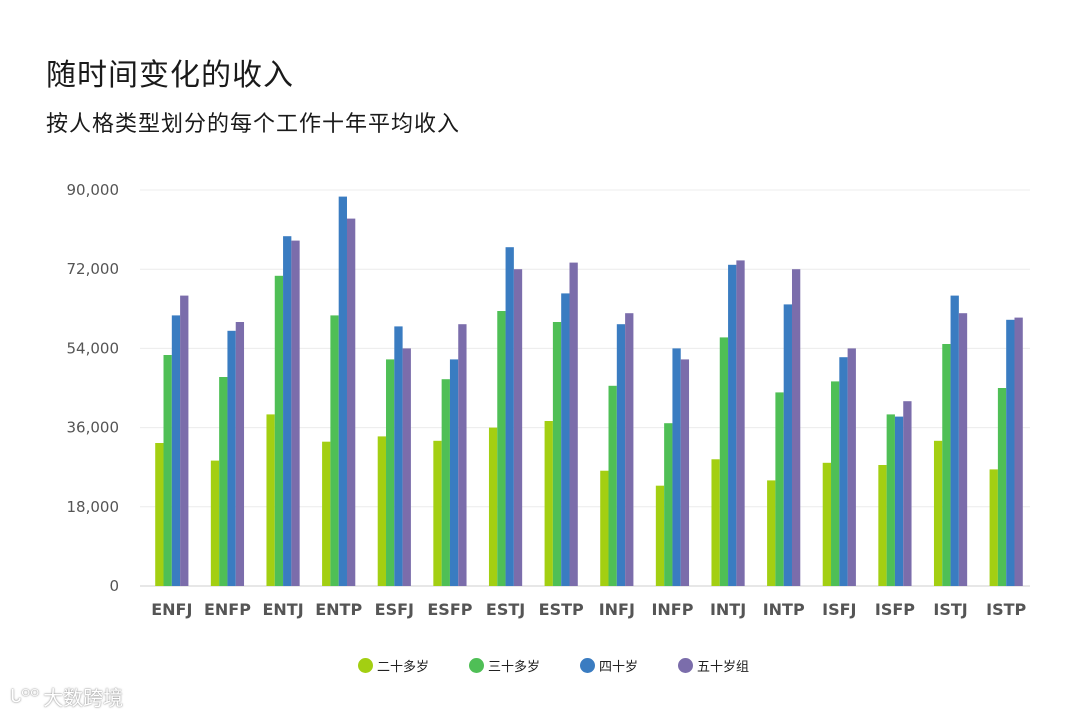 The width and height of the screenshot is (1080, 715). I want to click on y-tick-label: 36,000, so click(93, 428).